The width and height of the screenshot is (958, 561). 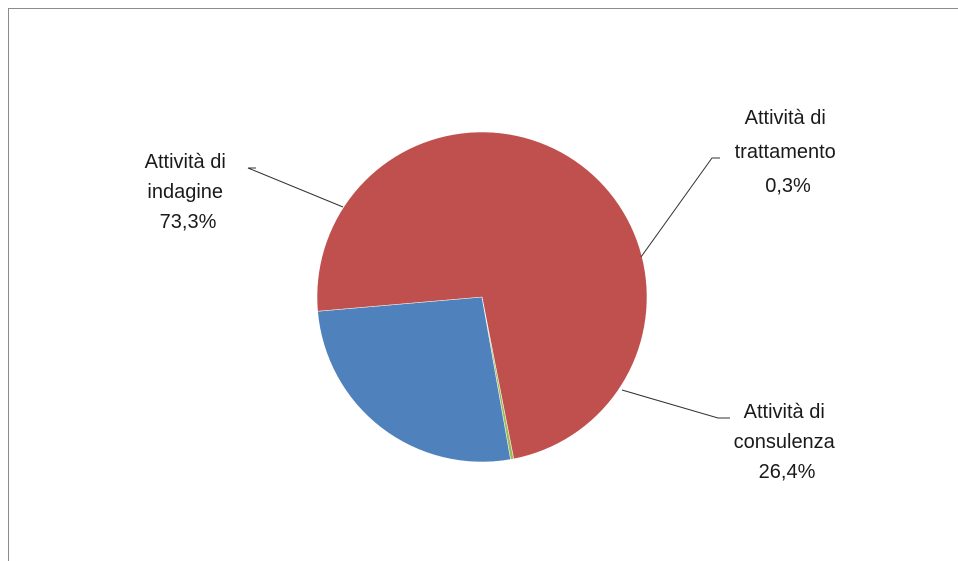 What do you see at coordinates (295, 187) in the screenshot?
I see `leader-indagine` at bounding box center [295, 187].